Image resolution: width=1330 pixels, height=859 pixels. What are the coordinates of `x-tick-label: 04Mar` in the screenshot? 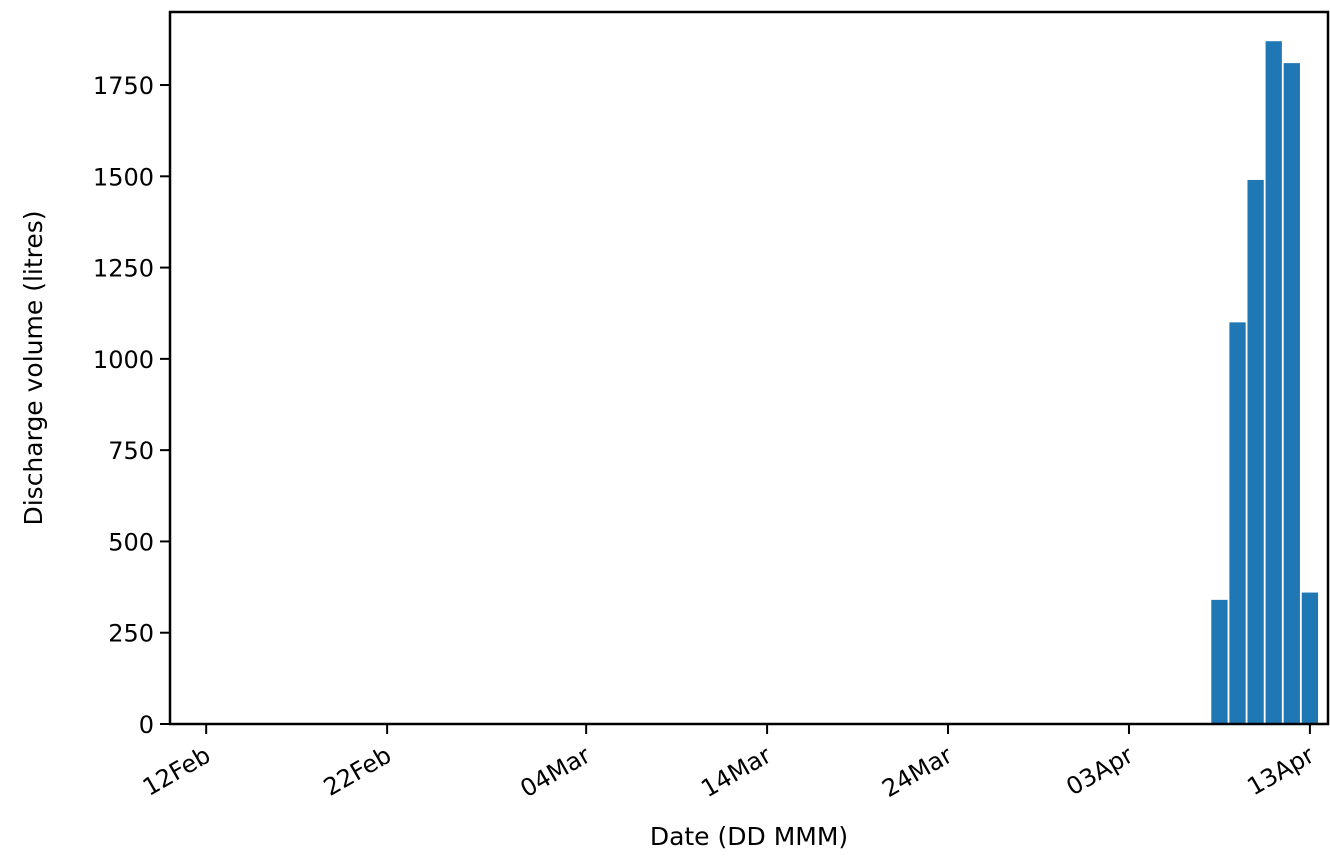 It's located at (555, 772).